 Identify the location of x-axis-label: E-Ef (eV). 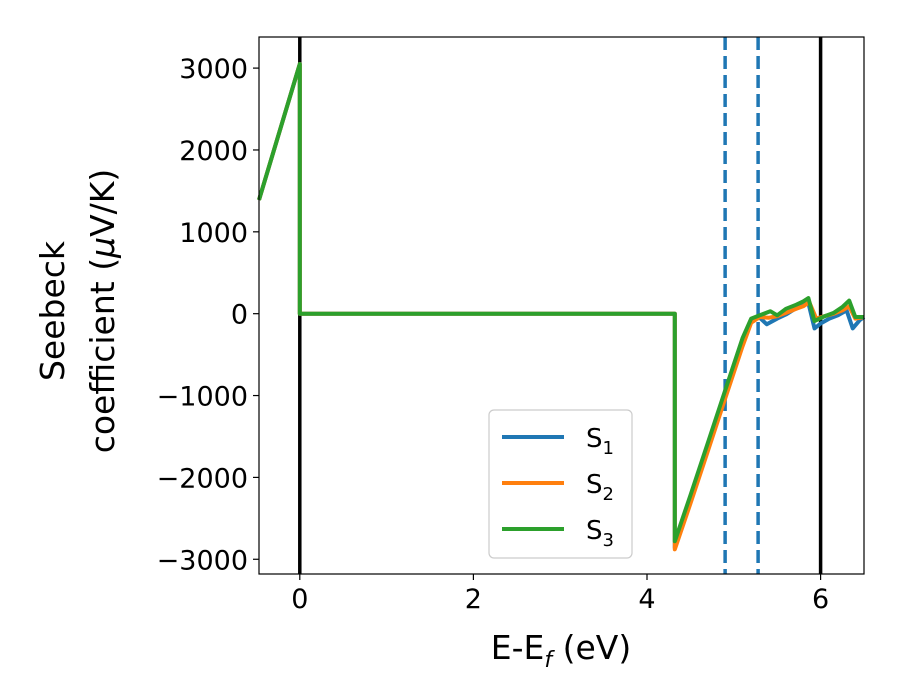
(561, 650).